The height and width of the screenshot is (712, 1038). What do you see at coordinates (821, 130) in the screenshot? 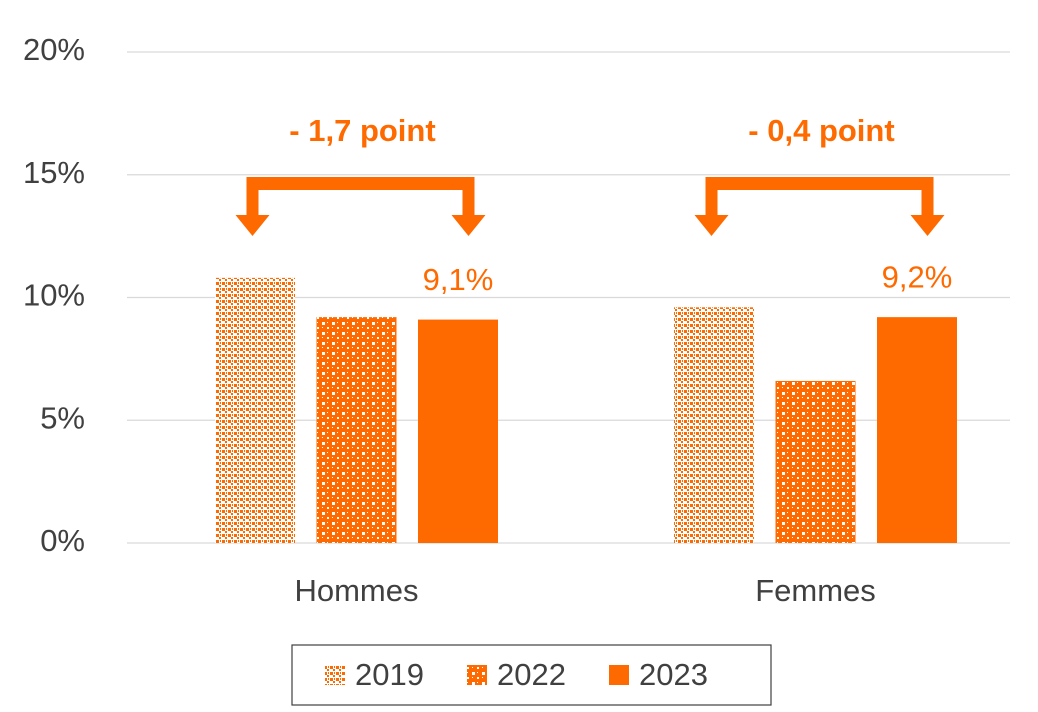
I see `annotation: - 0,4 point` at bounding box center [821, 130].